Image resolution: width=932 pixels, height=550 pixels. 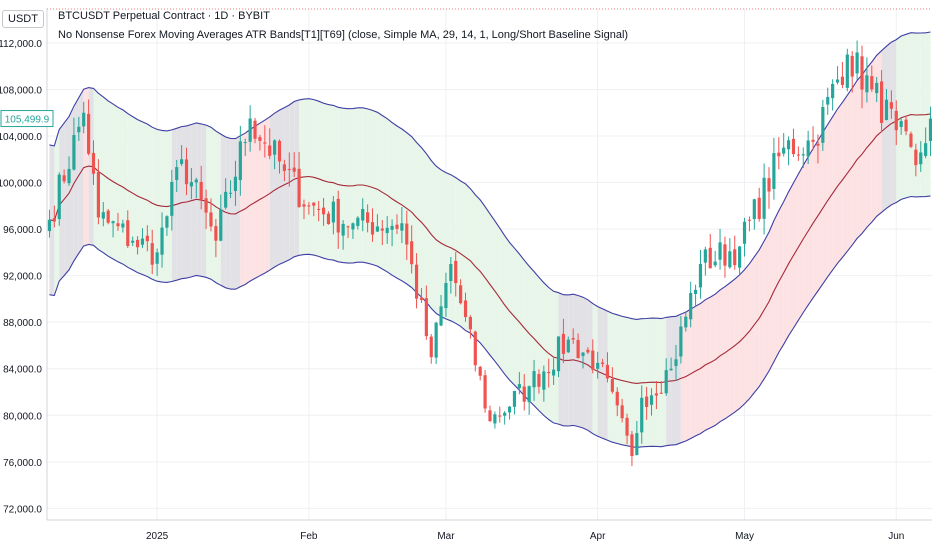 I want to click on x-tick-label: 2025, so click(x=157, y=536).